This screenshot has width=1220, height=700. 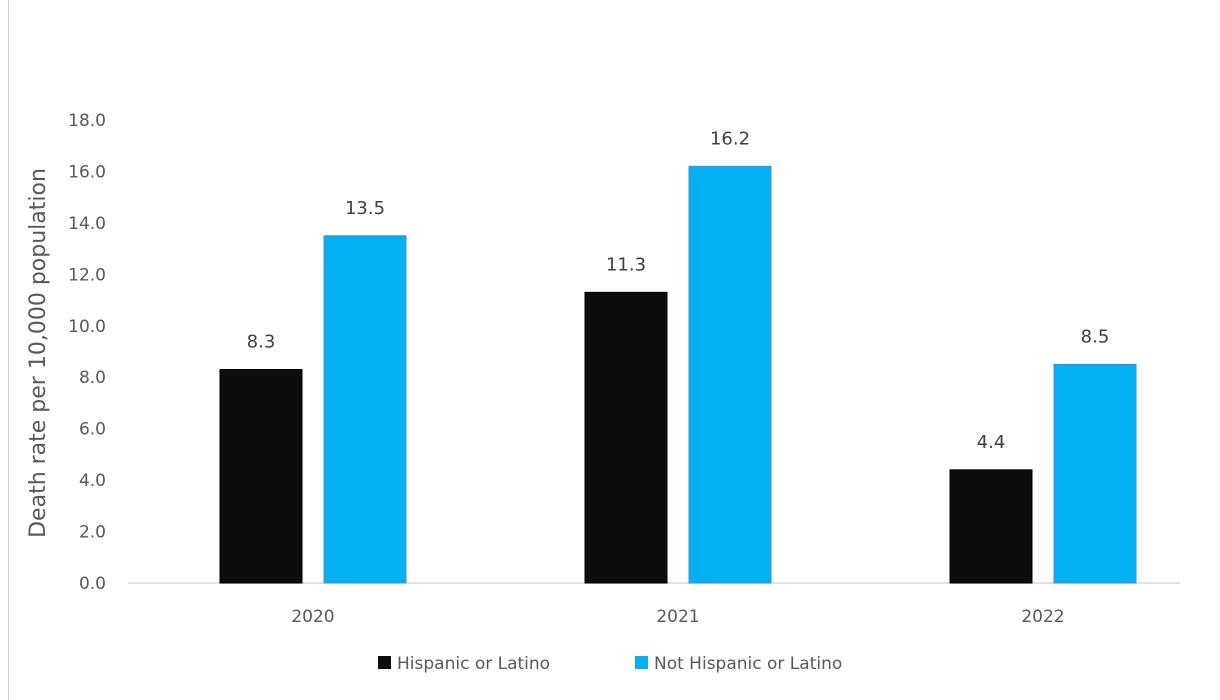 What do you see at coordinates (87, 327) in the screenshot?
I see `y-tick-label: 10.0` at bounding box center [87, 327].